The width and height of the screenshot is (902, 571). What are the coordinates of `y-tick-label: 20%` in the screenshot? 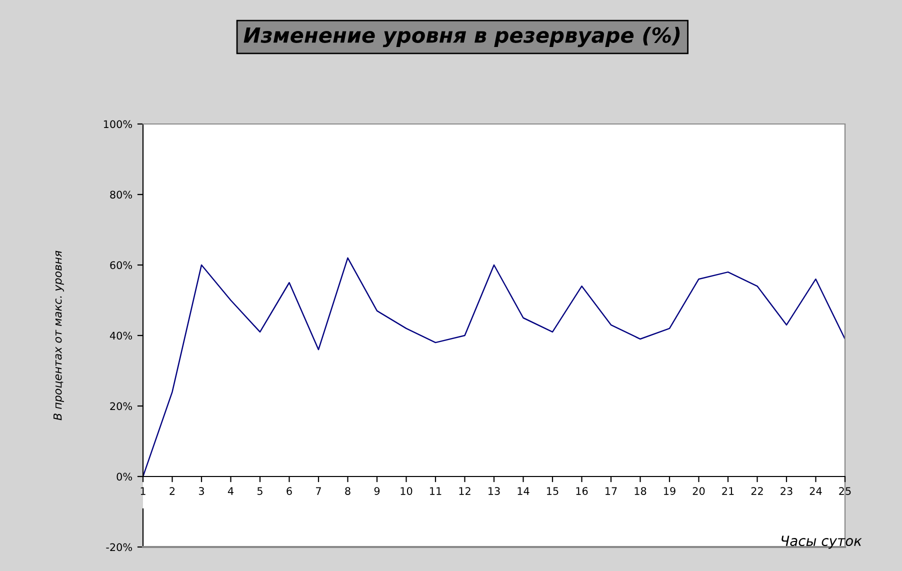 It's located at (121, 406).